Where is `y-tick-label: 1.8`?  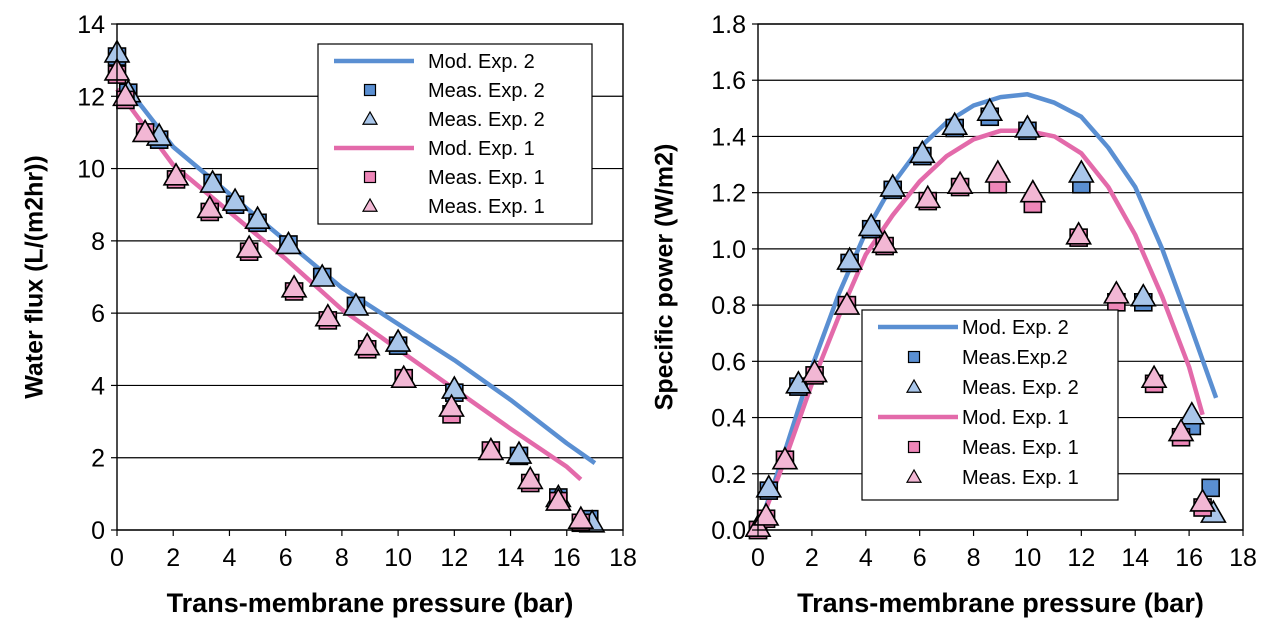 y-tick-label: 1.8 is located at coordinates (728, 25).